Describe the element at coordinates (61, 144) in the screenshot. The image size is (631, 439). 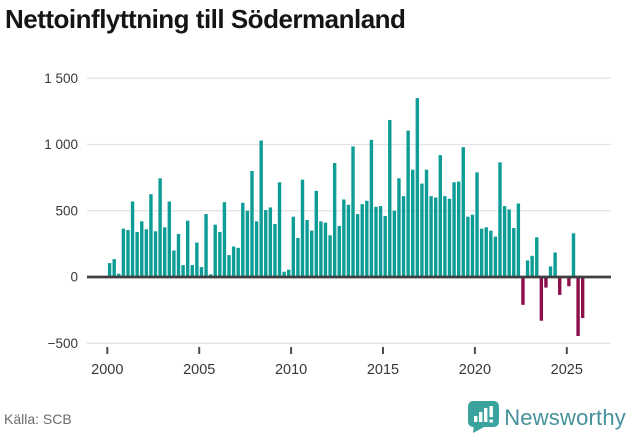
I see `y-axis-label: 1 000` at that location.